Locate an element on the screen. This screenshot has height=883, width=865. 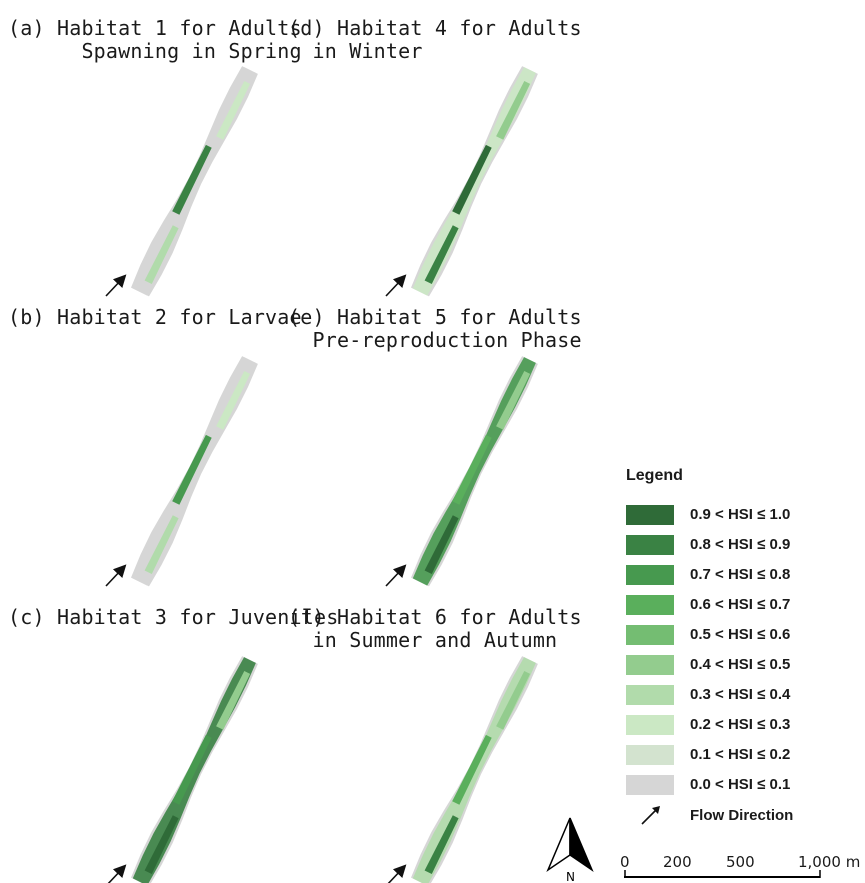
river-map-f is located at coordinates (474, 769).